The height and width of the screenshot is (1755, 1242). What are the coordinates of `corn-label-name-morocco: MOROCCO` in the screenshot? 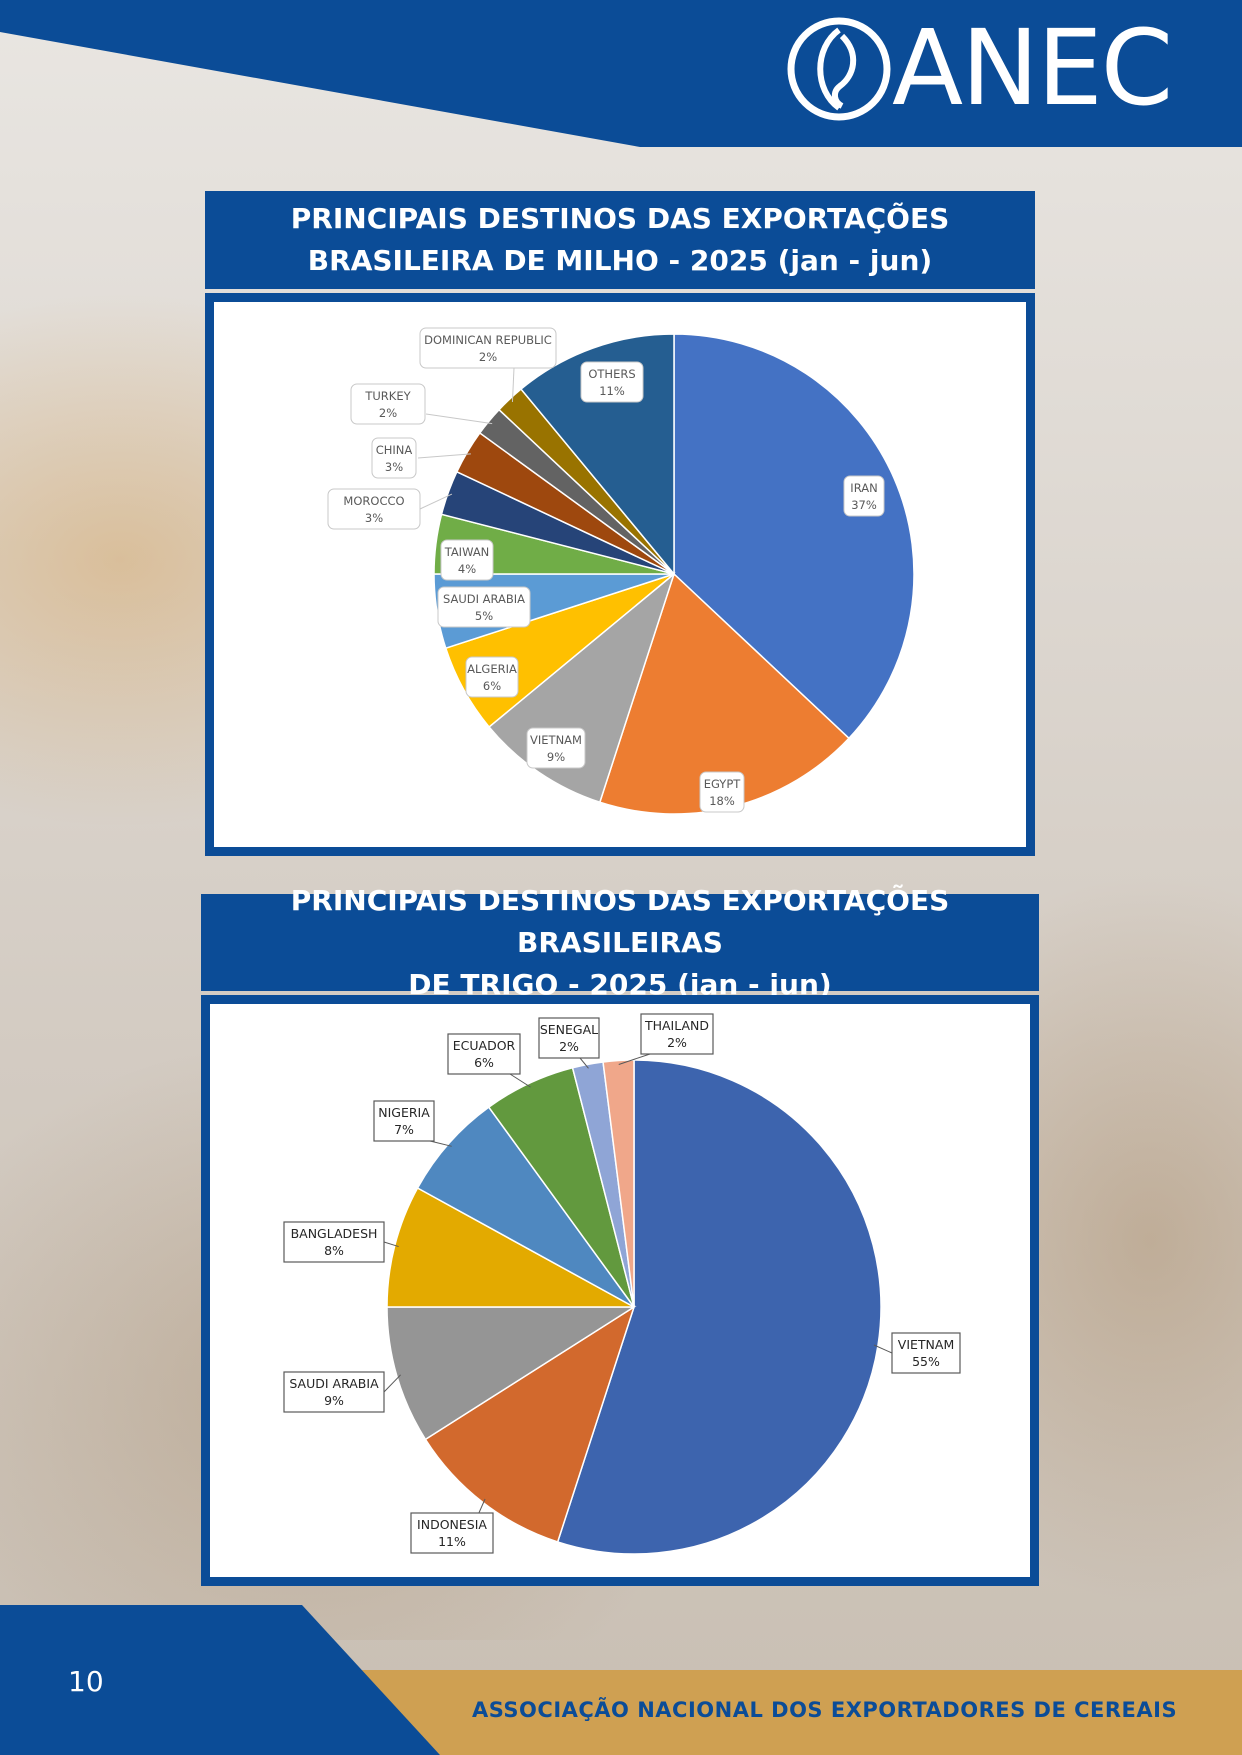 It's located at (373, 501).